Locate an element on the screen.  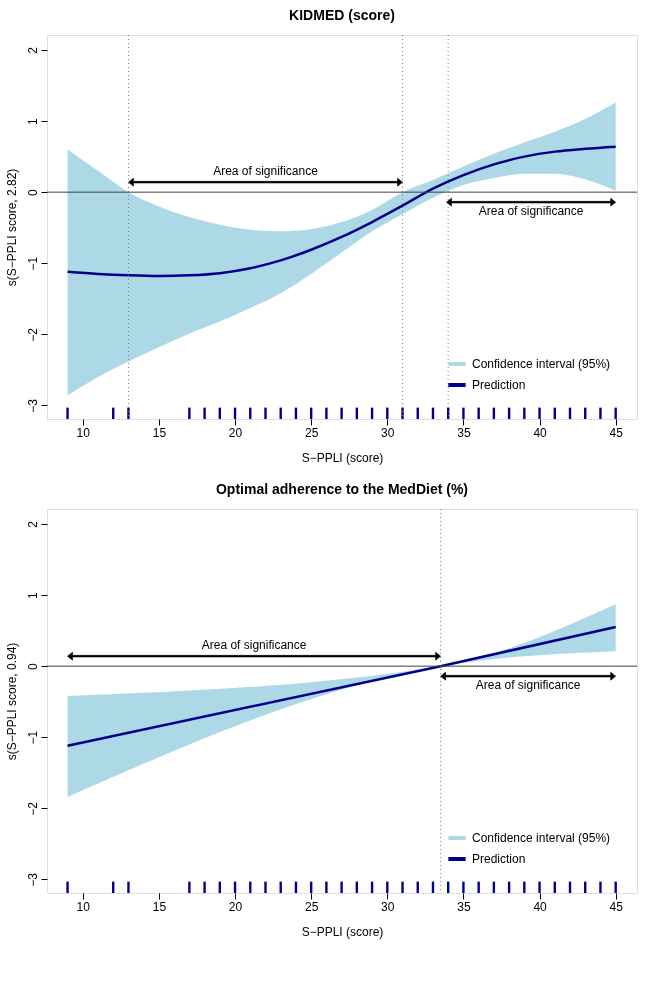
chart-title: KIDMED (score) is located at coordinates (342, 14).